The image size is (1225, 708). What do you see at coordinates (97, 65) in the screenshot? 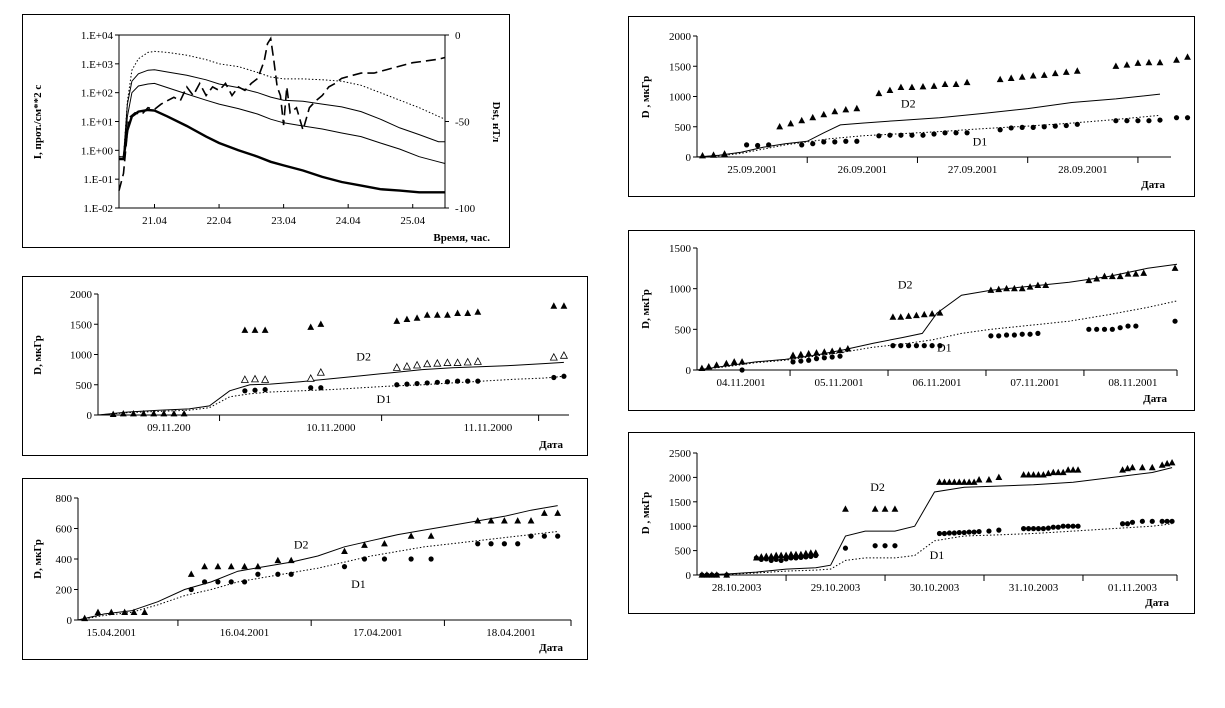
I see `y-tick-label: 1.E+03` at bounding box center [97, 65].